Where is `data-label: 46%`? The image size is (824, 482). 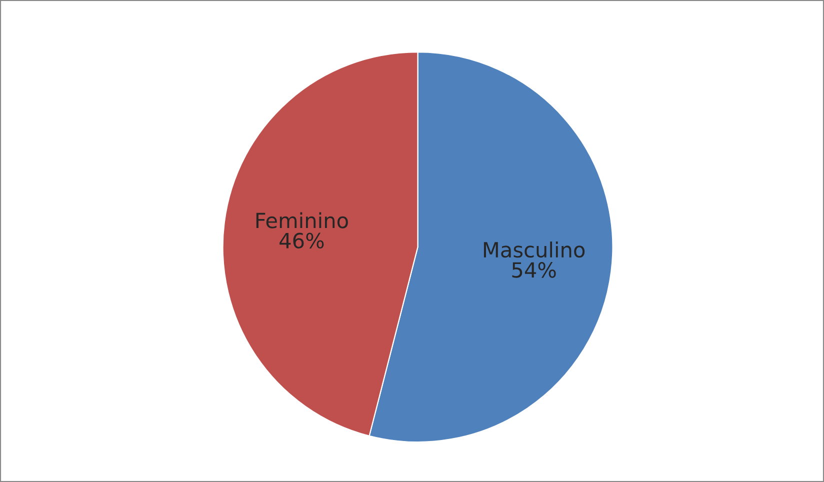
data-label: 46% is located at coordinates (302, 240).